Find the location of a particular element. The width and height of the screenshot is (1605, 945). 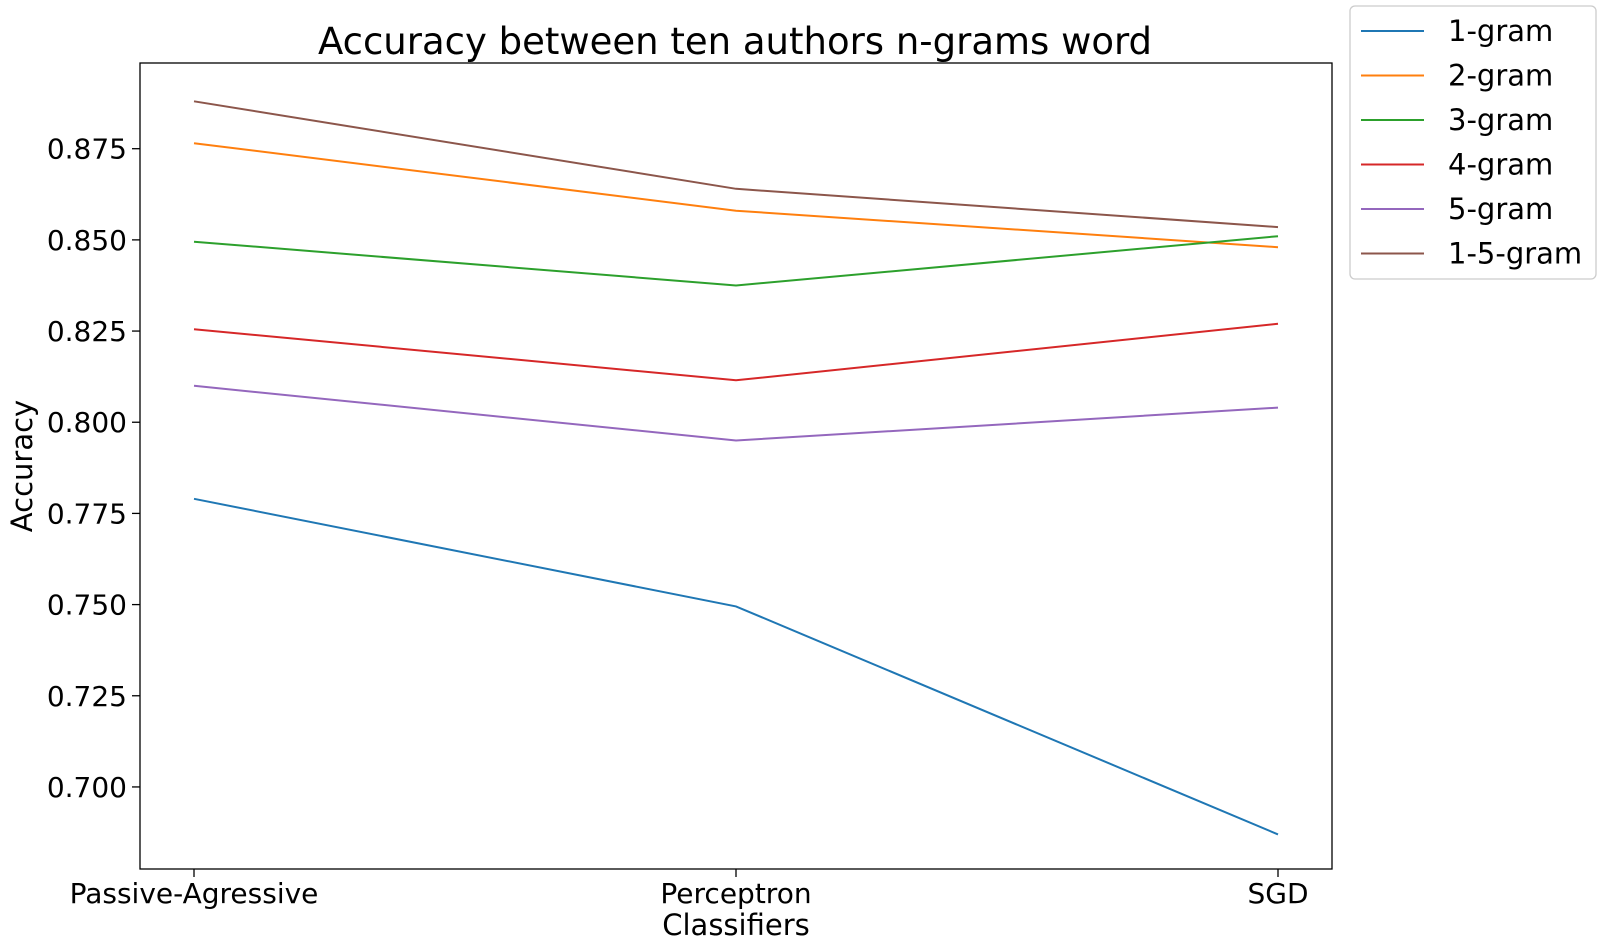

y-tick-label: 0.875 is located at coordinates (87, 149).